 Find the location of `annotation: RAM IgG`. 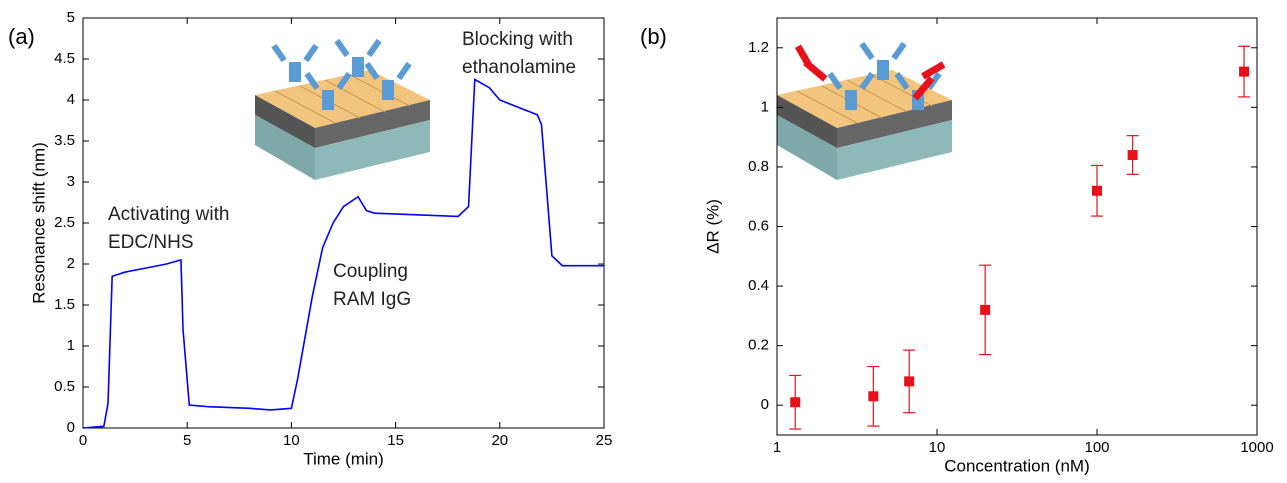

annotation: RAM IgG is located at coordinates (372, 299).